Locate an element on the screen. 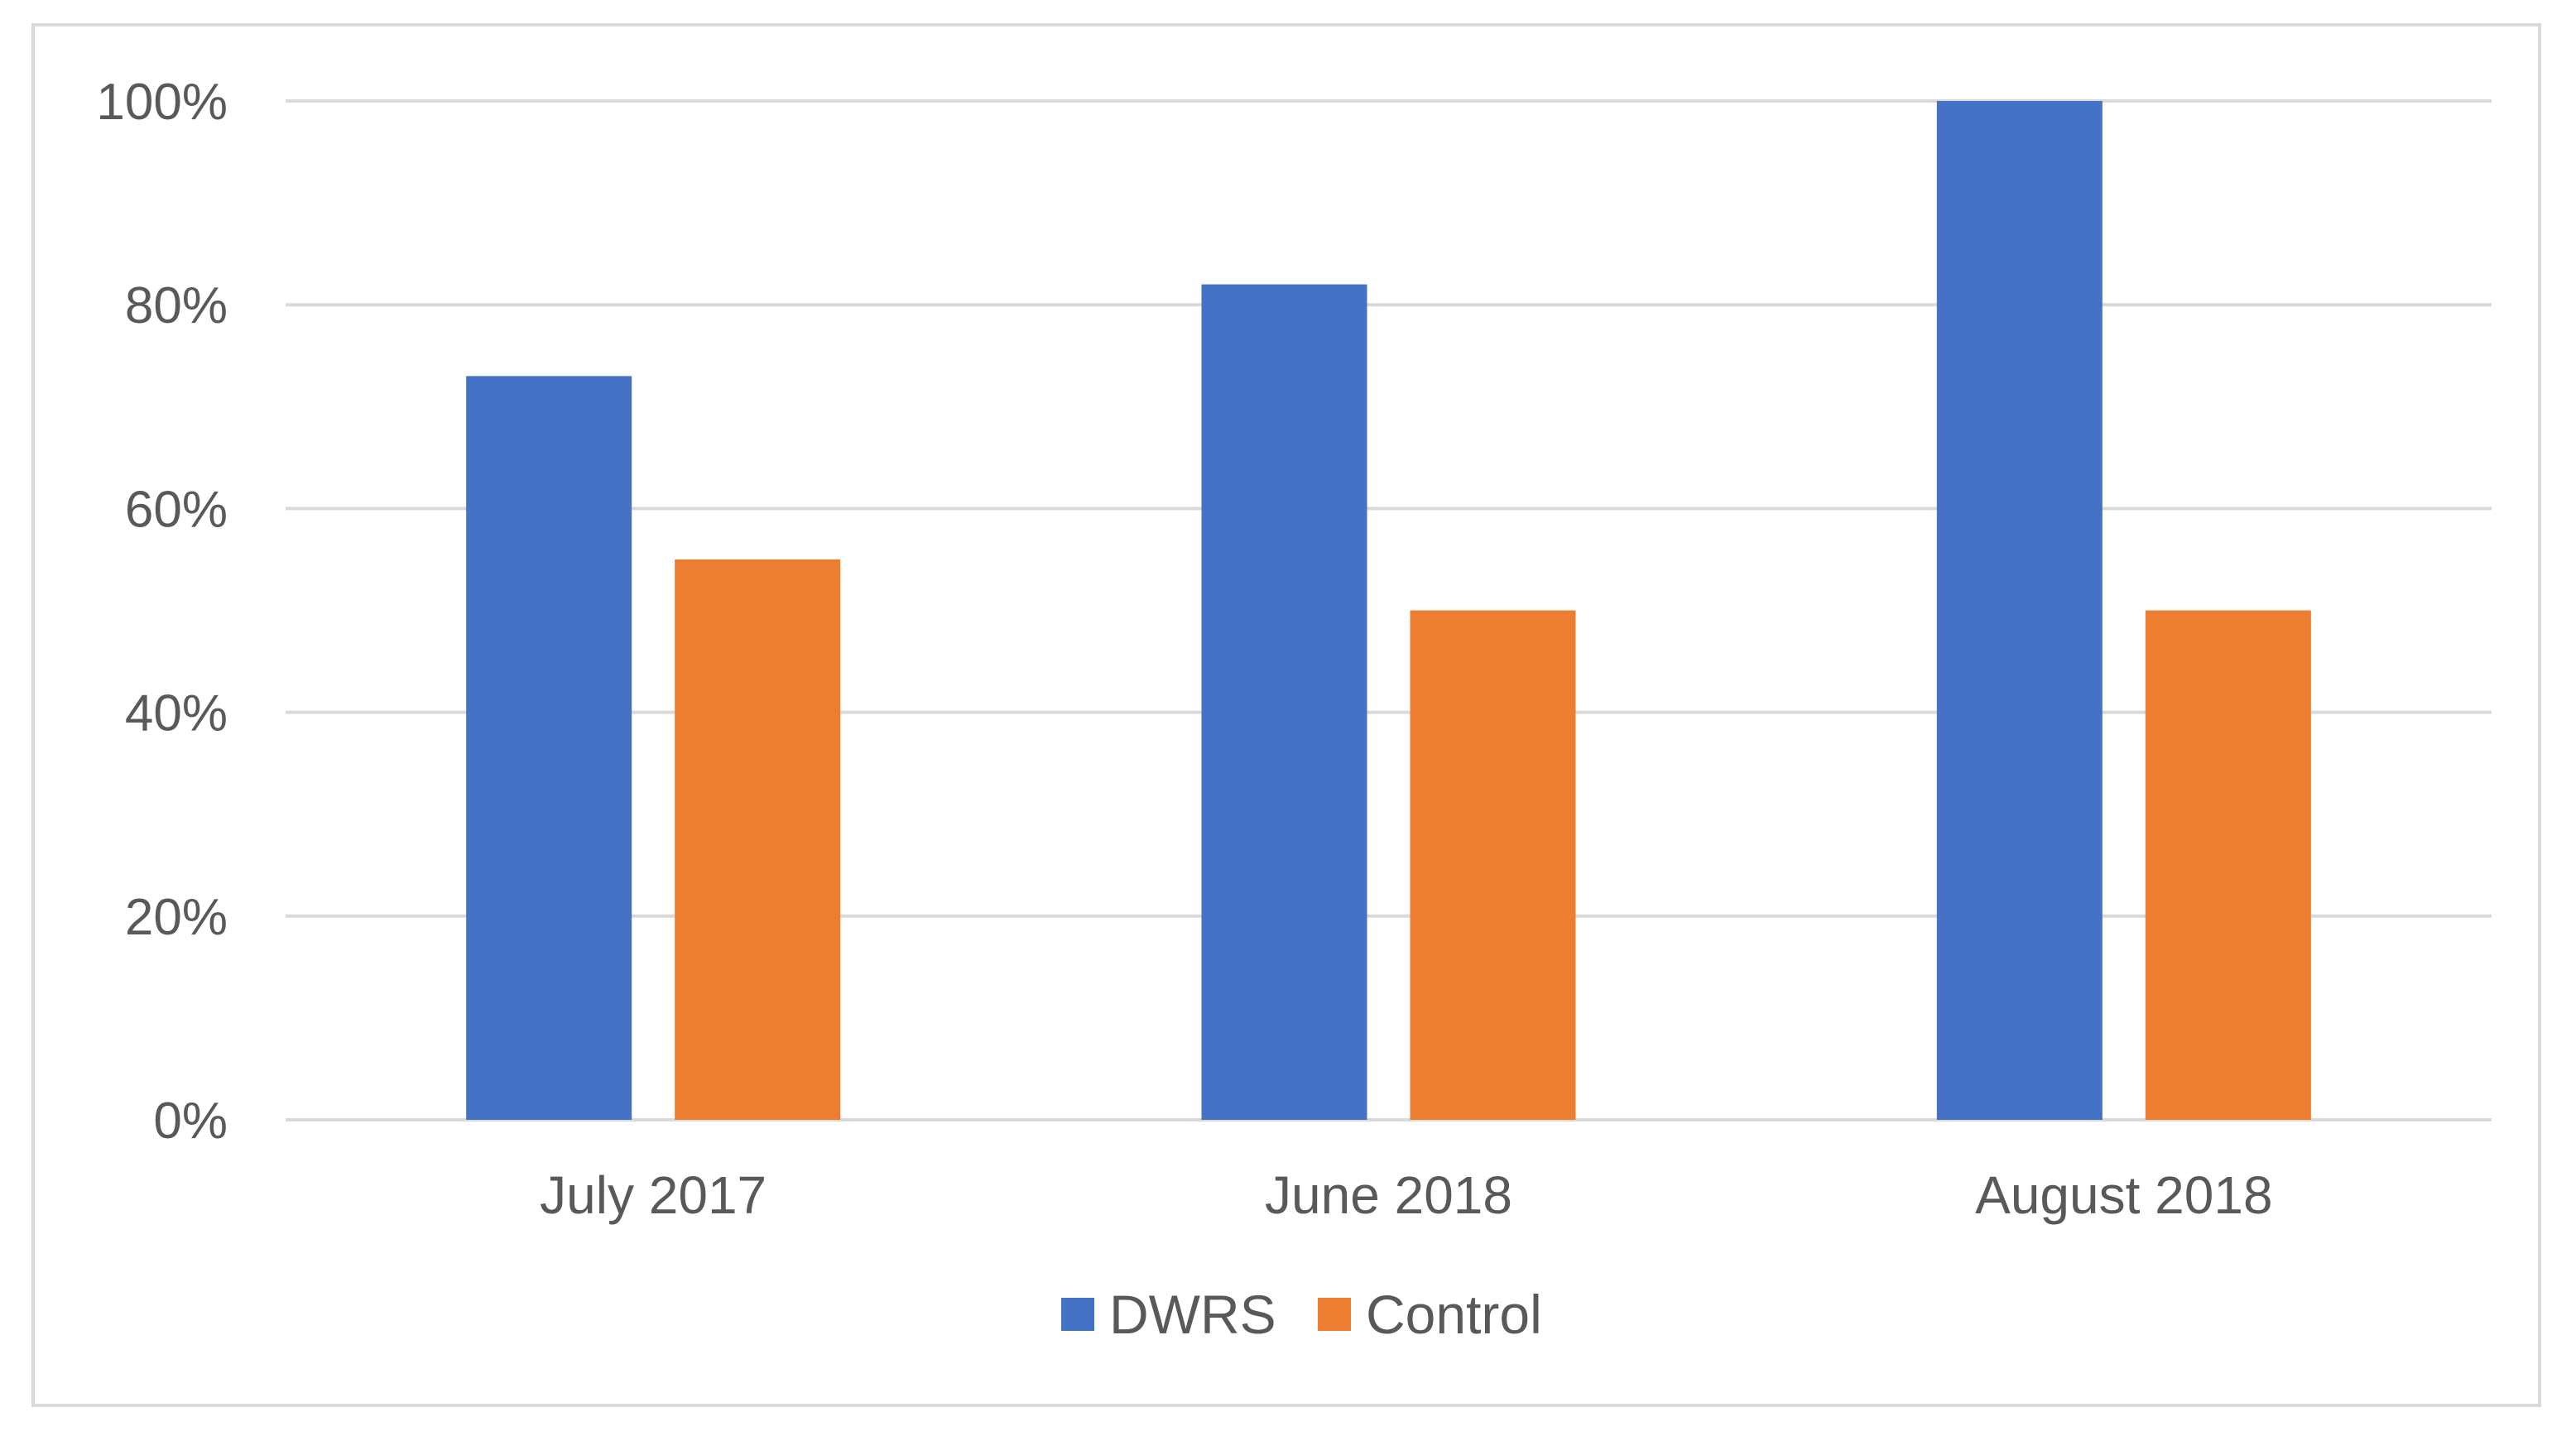 Image resolution: width=2576 pixels, height=1436 pixels. y-tick-label: 100% is located at coordinates (162, 102).